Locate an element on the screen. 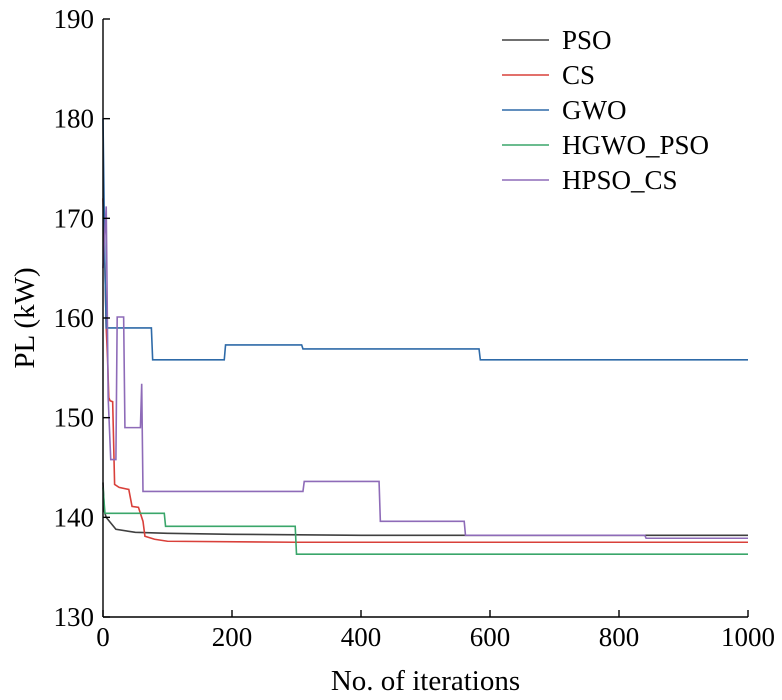 The height and width of the screenshot is (700, 782). y-tick-label: 130 is located at coordinates (74, 617).